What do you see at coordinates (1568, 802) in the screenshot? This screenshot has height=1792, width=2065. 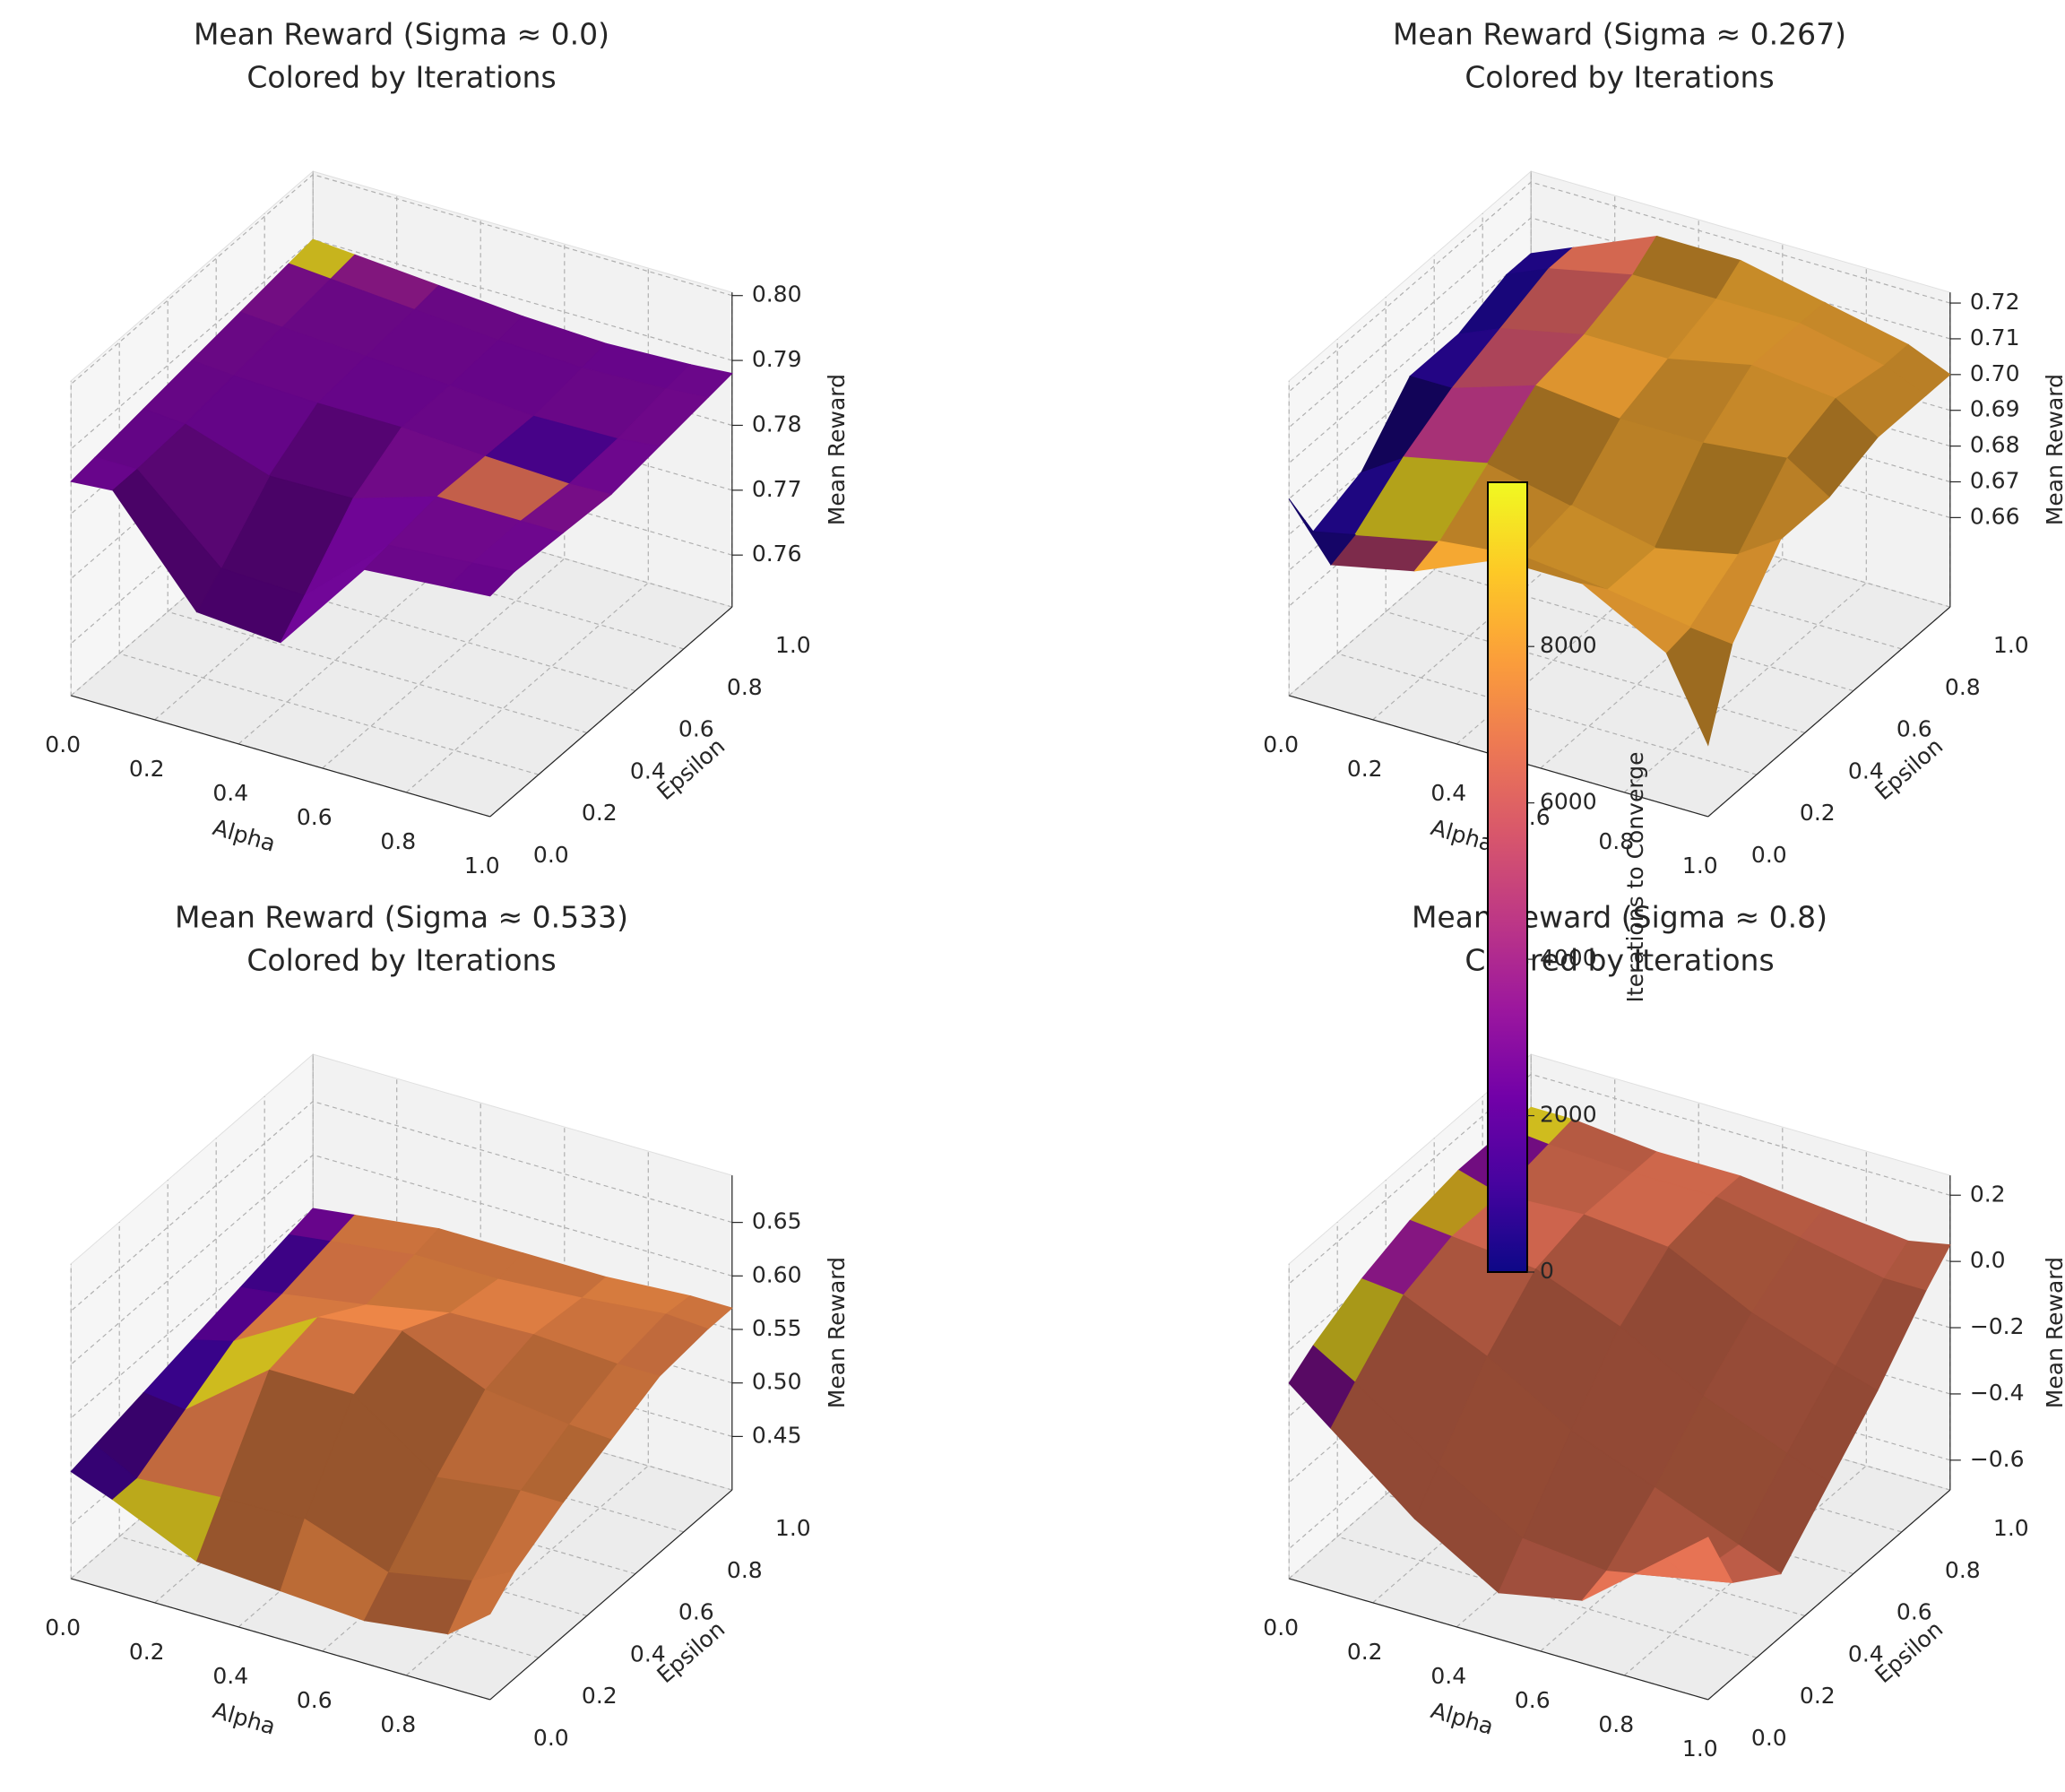 I see `colorbar-tick-label: 6000` at bounding box center [1568, 802].